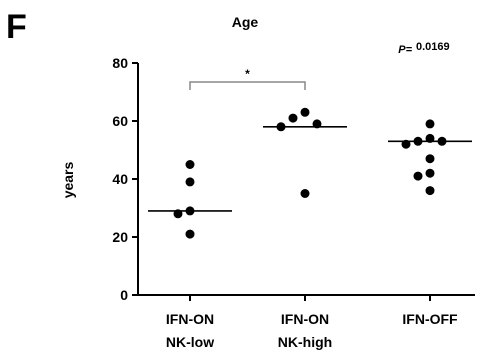 This screenshot has height=360, width=480. What do you see at coordinates (312, 330) in the screenshot?
I see `x-tick-labels: IFN-ON NK-low IFN-ON NK-high IFN-OFF` at bounding box center [312, 330].